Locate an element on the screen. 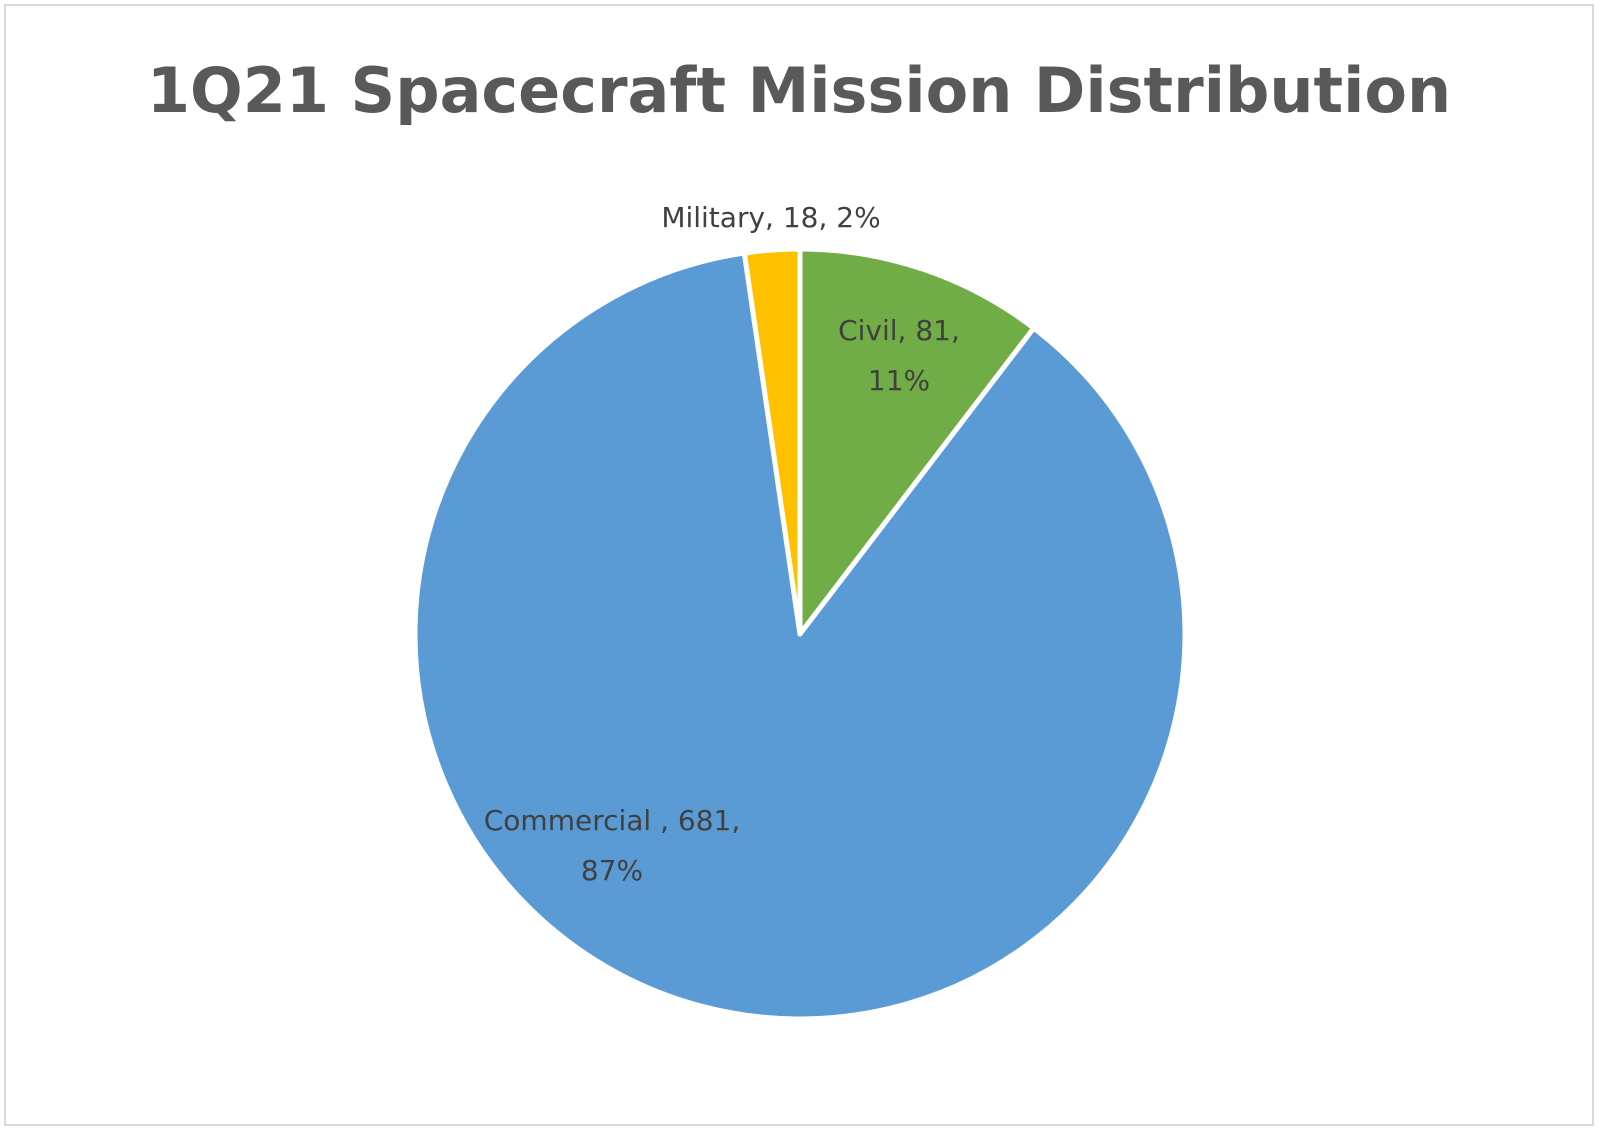  data-label-civil: Civil, 81, 11% is located at coordinates (899, 355).